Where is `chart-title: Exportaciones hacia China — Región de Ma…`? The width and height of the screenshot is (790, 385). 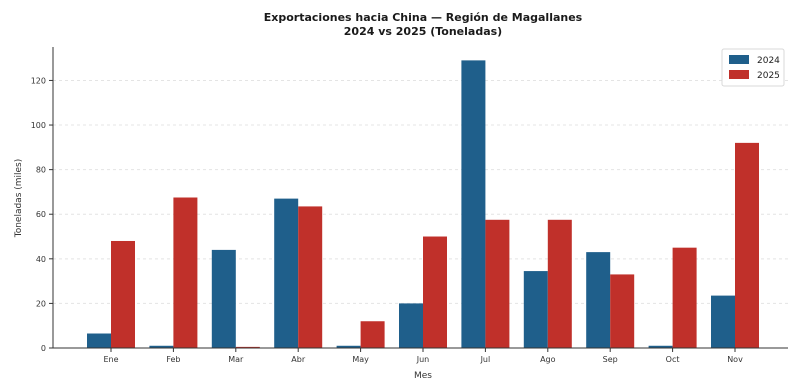 chart-title: Exportaciones hacia China — Región de Ma… is located at coordinates (423, 17).